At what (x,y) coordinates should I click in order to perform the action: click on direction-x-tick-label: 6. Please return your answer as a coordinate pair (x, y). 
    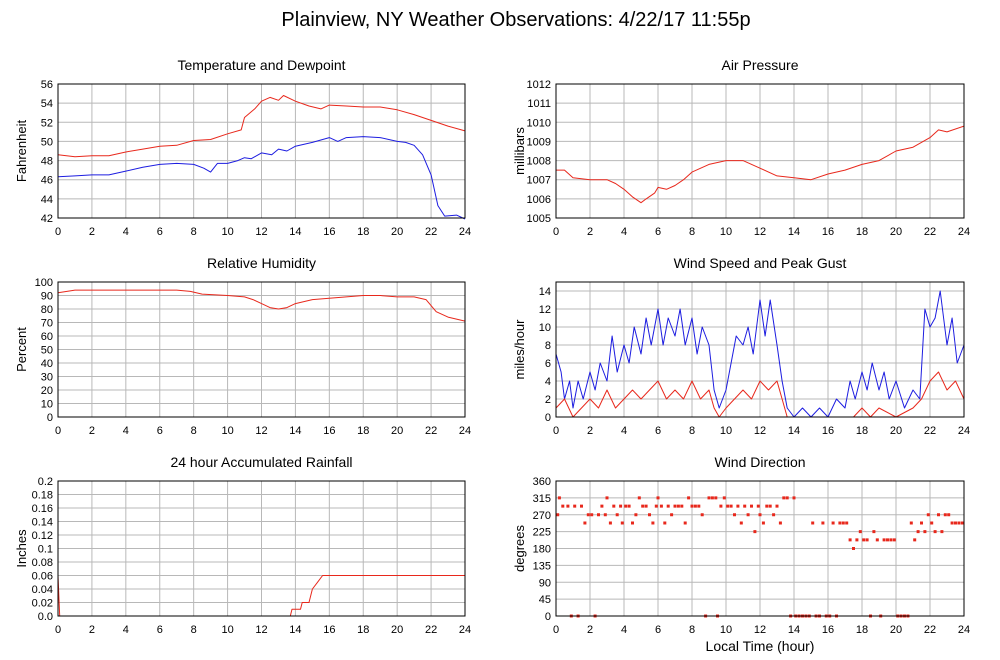
    Looking at the image, I should click on (658, 630).